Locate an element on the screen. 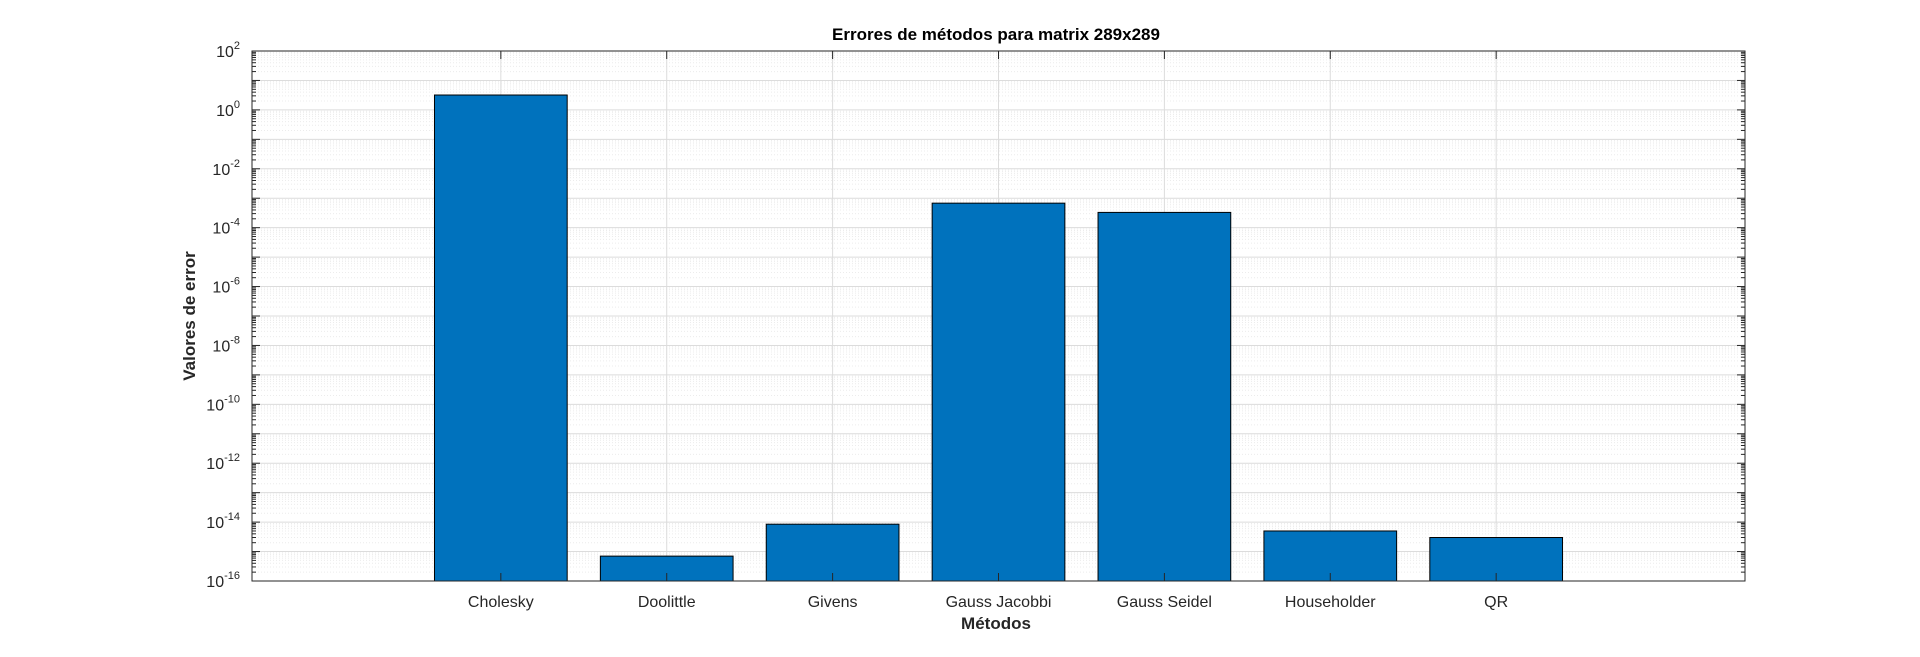 The height and width of the screenshot is (657, 1920). y-tick-exponent: -8 is located at coordinates (235, 340).